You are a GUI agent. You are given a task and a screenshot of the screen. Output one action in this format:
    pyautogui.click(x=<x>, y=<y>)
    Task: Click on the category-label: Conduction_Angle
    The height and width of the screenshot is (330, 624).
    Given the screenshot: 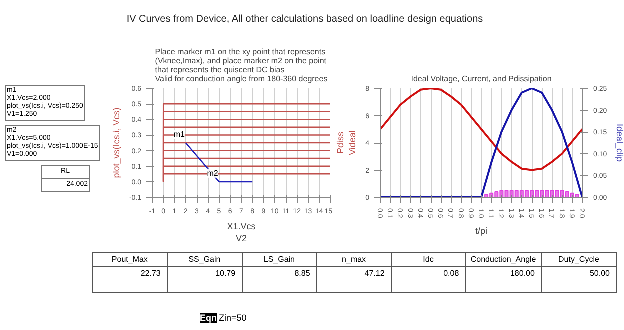 What is the action you would take?
    pyautogui.click(x=504, y=259)
    